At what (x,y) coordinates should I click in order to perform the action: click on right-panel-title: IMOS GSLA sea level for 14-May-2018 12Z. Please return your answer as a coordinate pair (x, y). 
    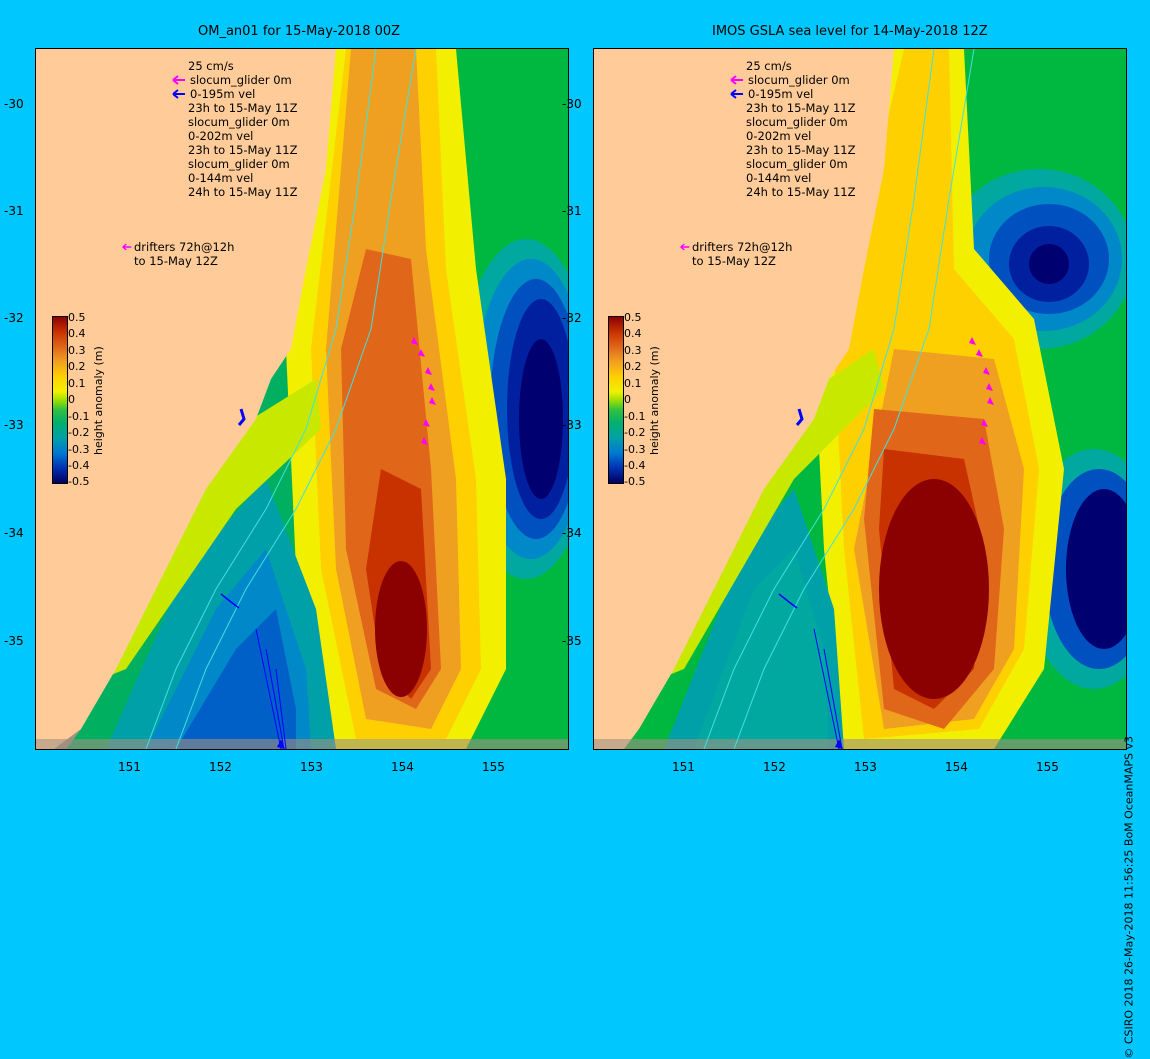
    Looking at the image, I should click on (850, 31).